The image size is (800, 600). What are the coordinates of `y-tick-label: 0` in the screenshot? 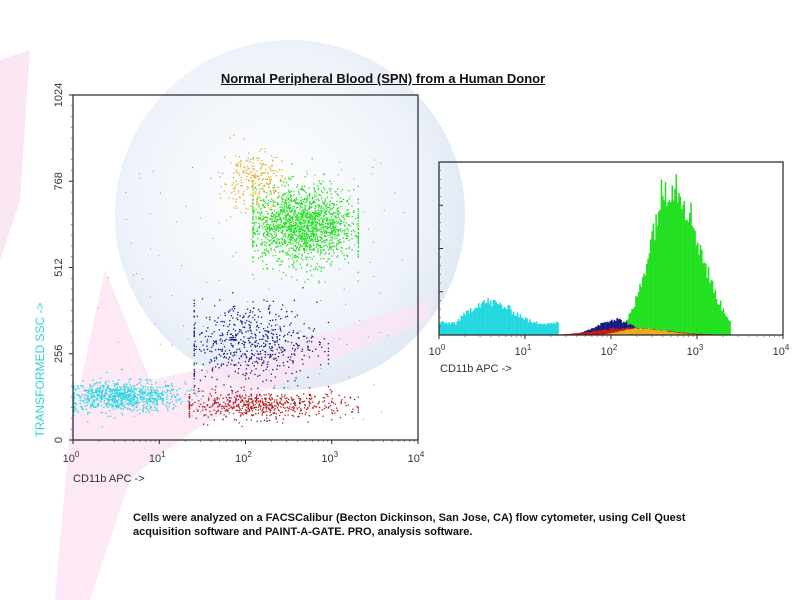 It's located at (59, 440).